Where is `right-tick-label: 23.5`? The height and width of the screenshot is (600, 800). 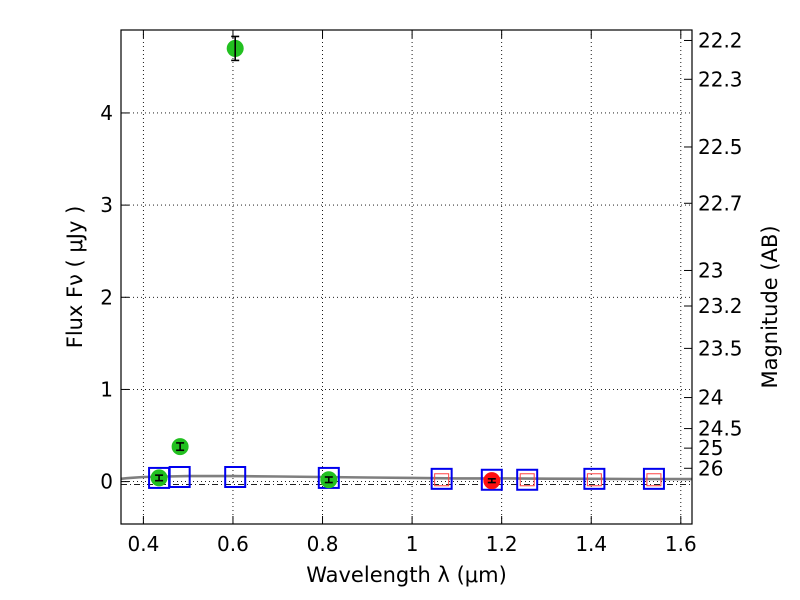 right-tick-label: 23.5 is located at coordinates (720, 348).